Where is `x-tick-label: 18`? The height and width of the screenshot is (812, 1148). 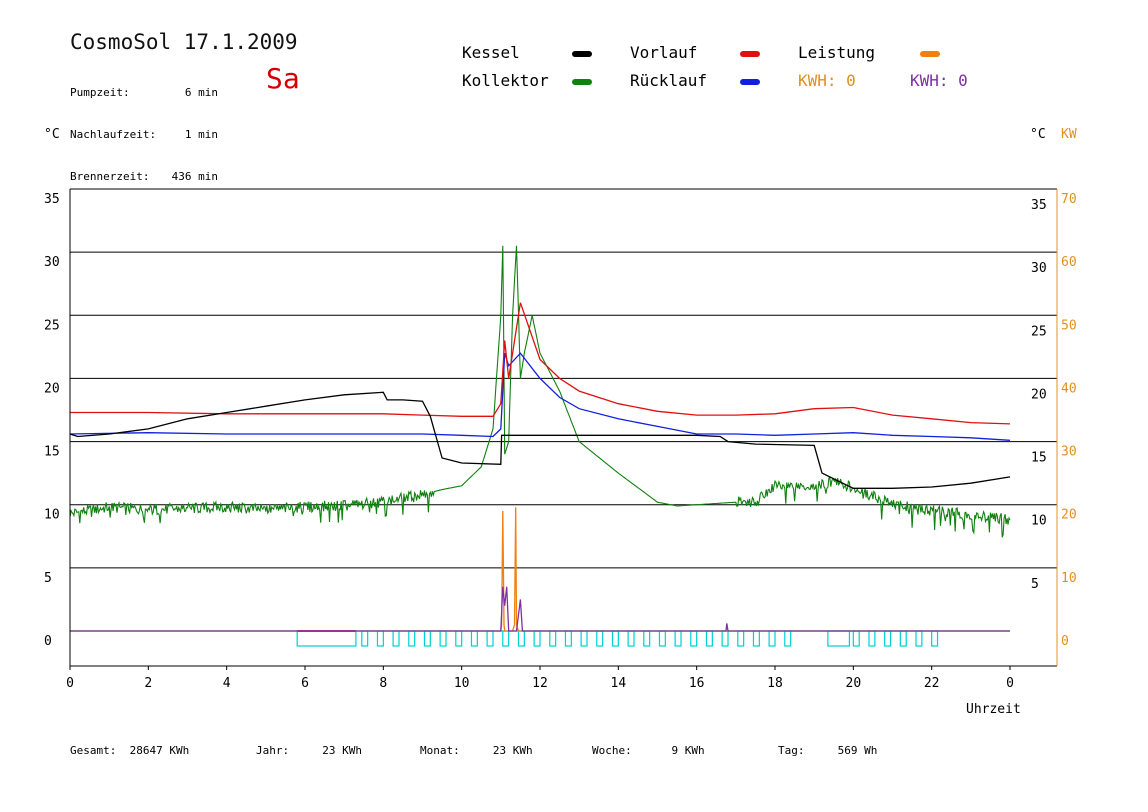 x-tick-label: 18 is located at coordinates (775, 683).